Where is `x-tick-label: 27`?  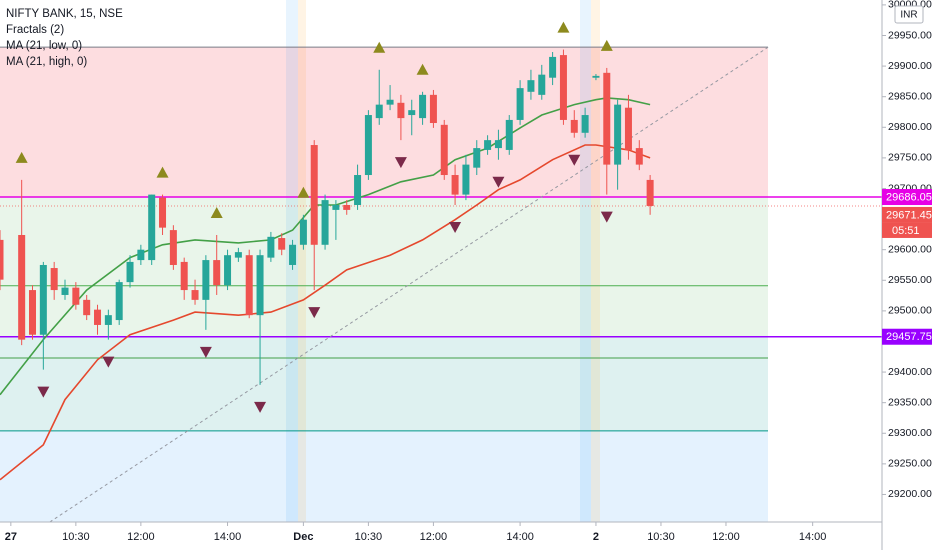 x-tick-label: 27 is located at coordinates (11, 537).